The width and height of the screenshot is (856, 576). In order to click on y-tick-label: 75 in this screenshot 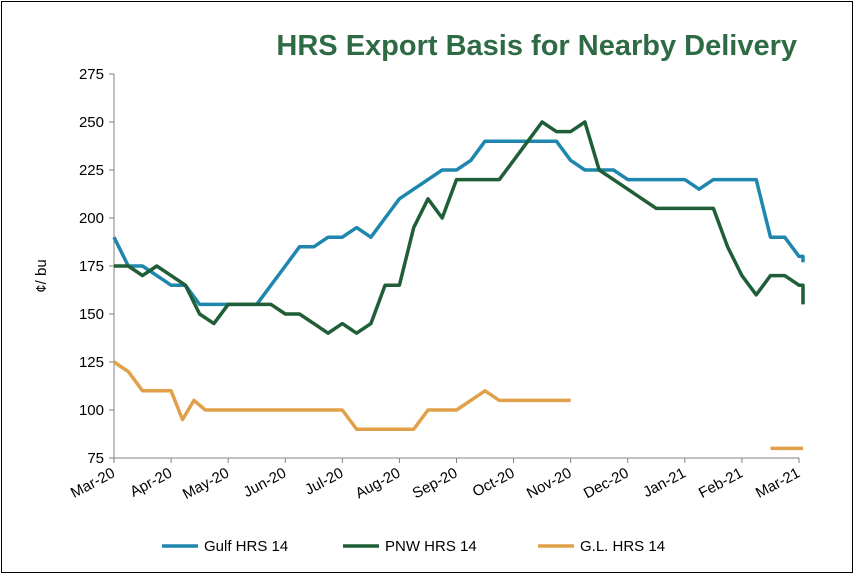, I will do `click(95, 458)`.